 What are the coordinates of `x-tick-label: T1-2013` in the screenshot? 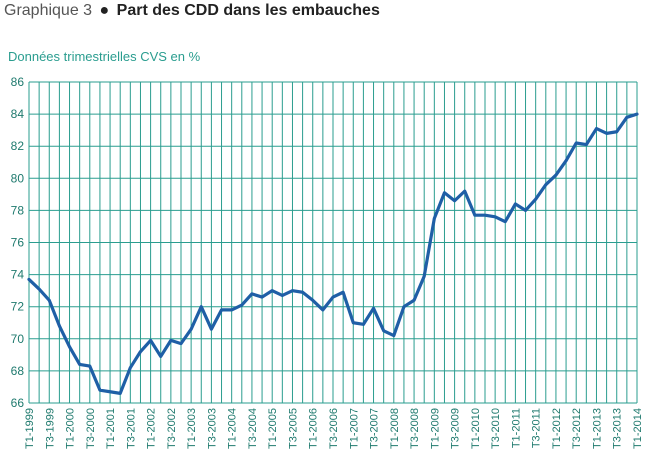 It's located at (597, 428).